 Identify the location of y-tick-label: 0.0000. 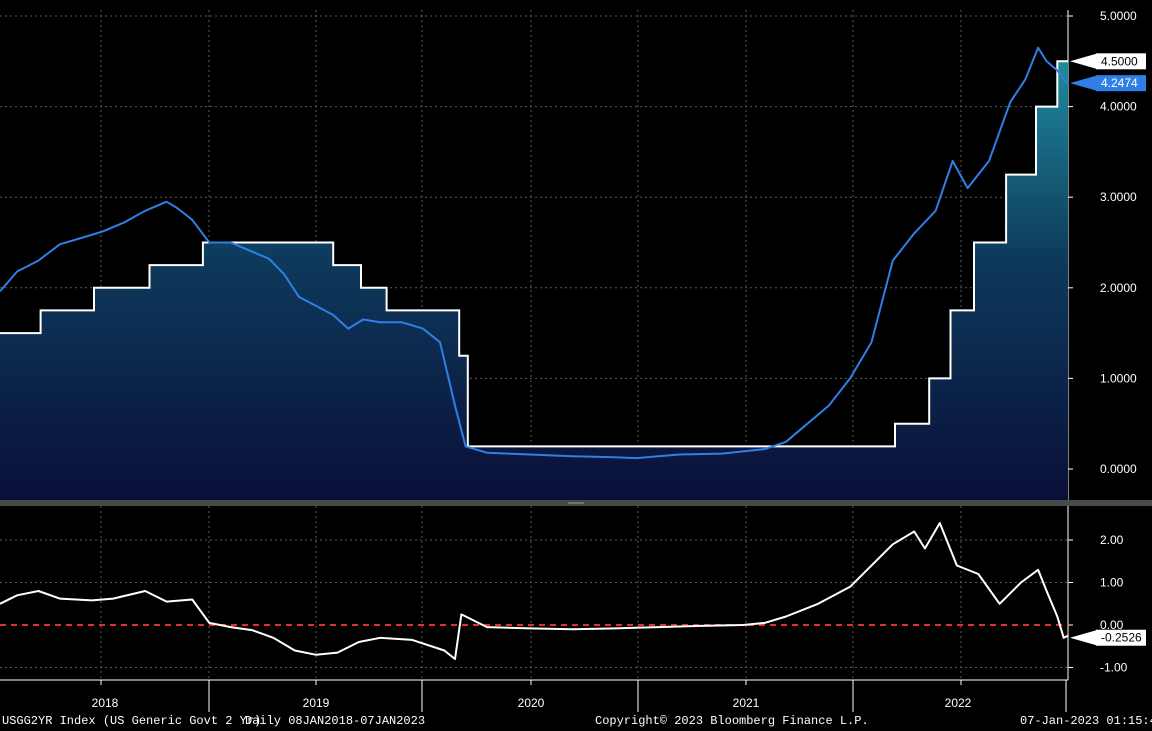
(1118, 469).